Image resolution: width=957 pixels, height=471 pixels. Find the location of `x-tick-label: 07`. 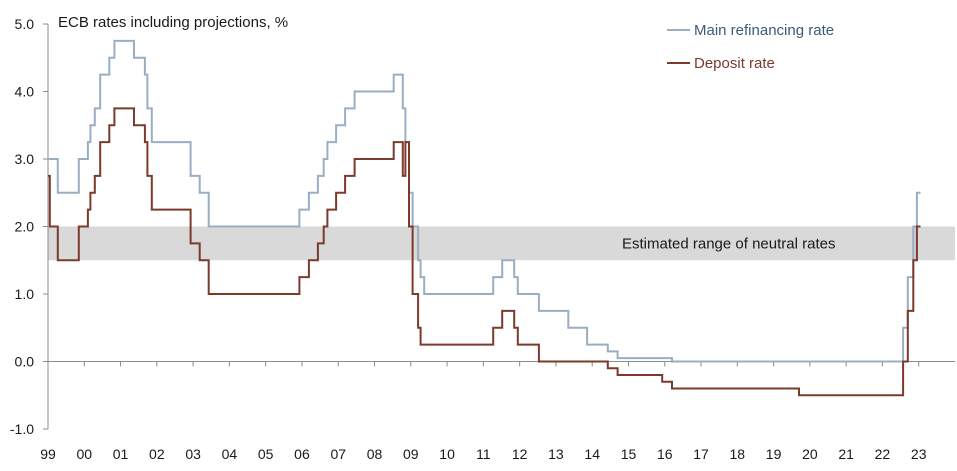

x-tick-label: 07 is located at coordinates (338, 454).